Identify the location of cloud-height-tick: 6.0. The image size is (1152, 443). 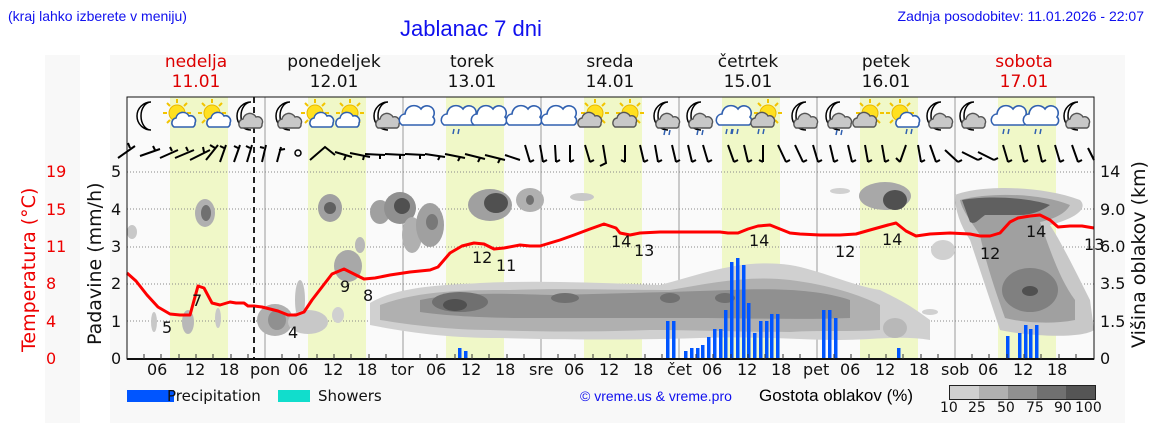
(1113, 246).